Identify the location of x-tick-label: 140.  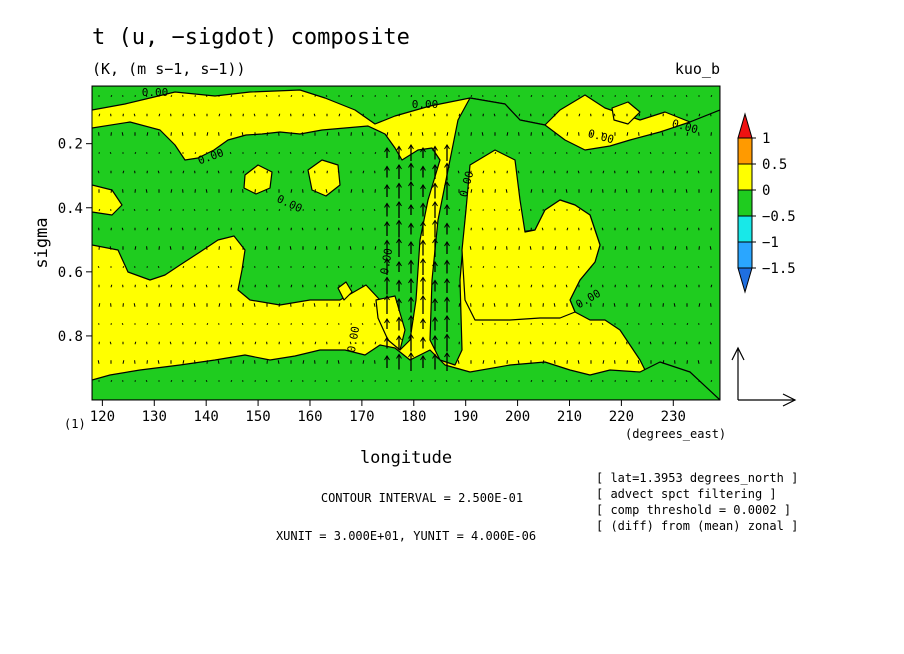
(206, 417).